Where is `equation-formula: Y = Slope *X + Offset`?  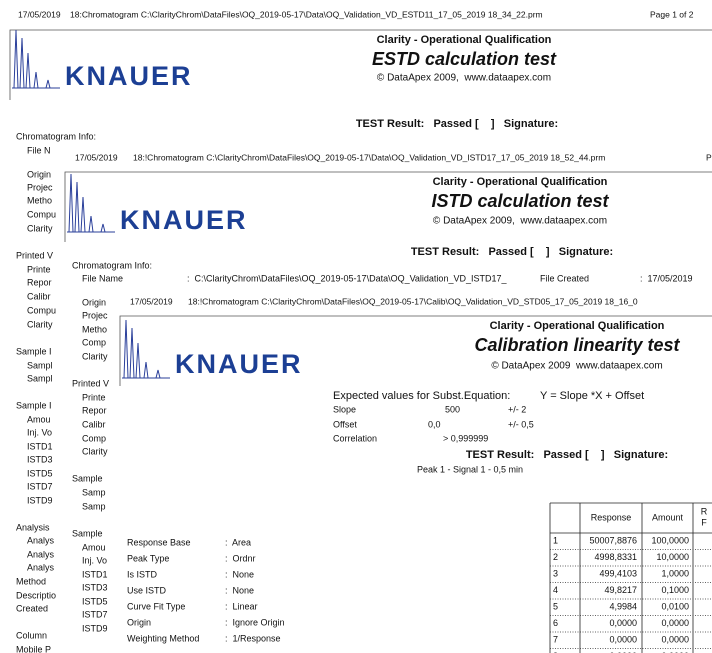 equation-formula: Y = Slope *X + Offset is located at coordinates (592, 396).